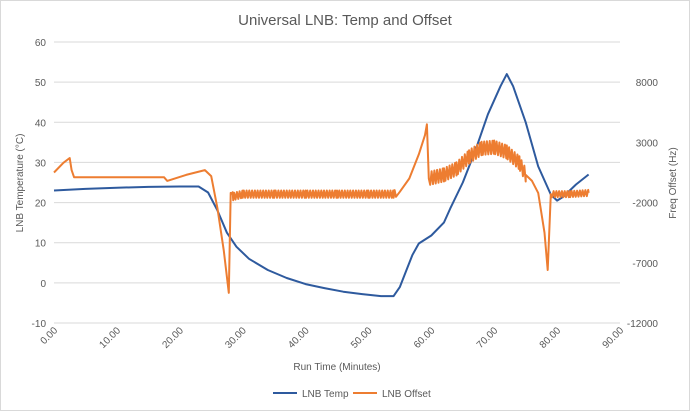  What do you see at coordinates (336, 367) in the screenshot?
I see `x-axis-title: Run Time (Minutes)` at bounding box center [336, 367].